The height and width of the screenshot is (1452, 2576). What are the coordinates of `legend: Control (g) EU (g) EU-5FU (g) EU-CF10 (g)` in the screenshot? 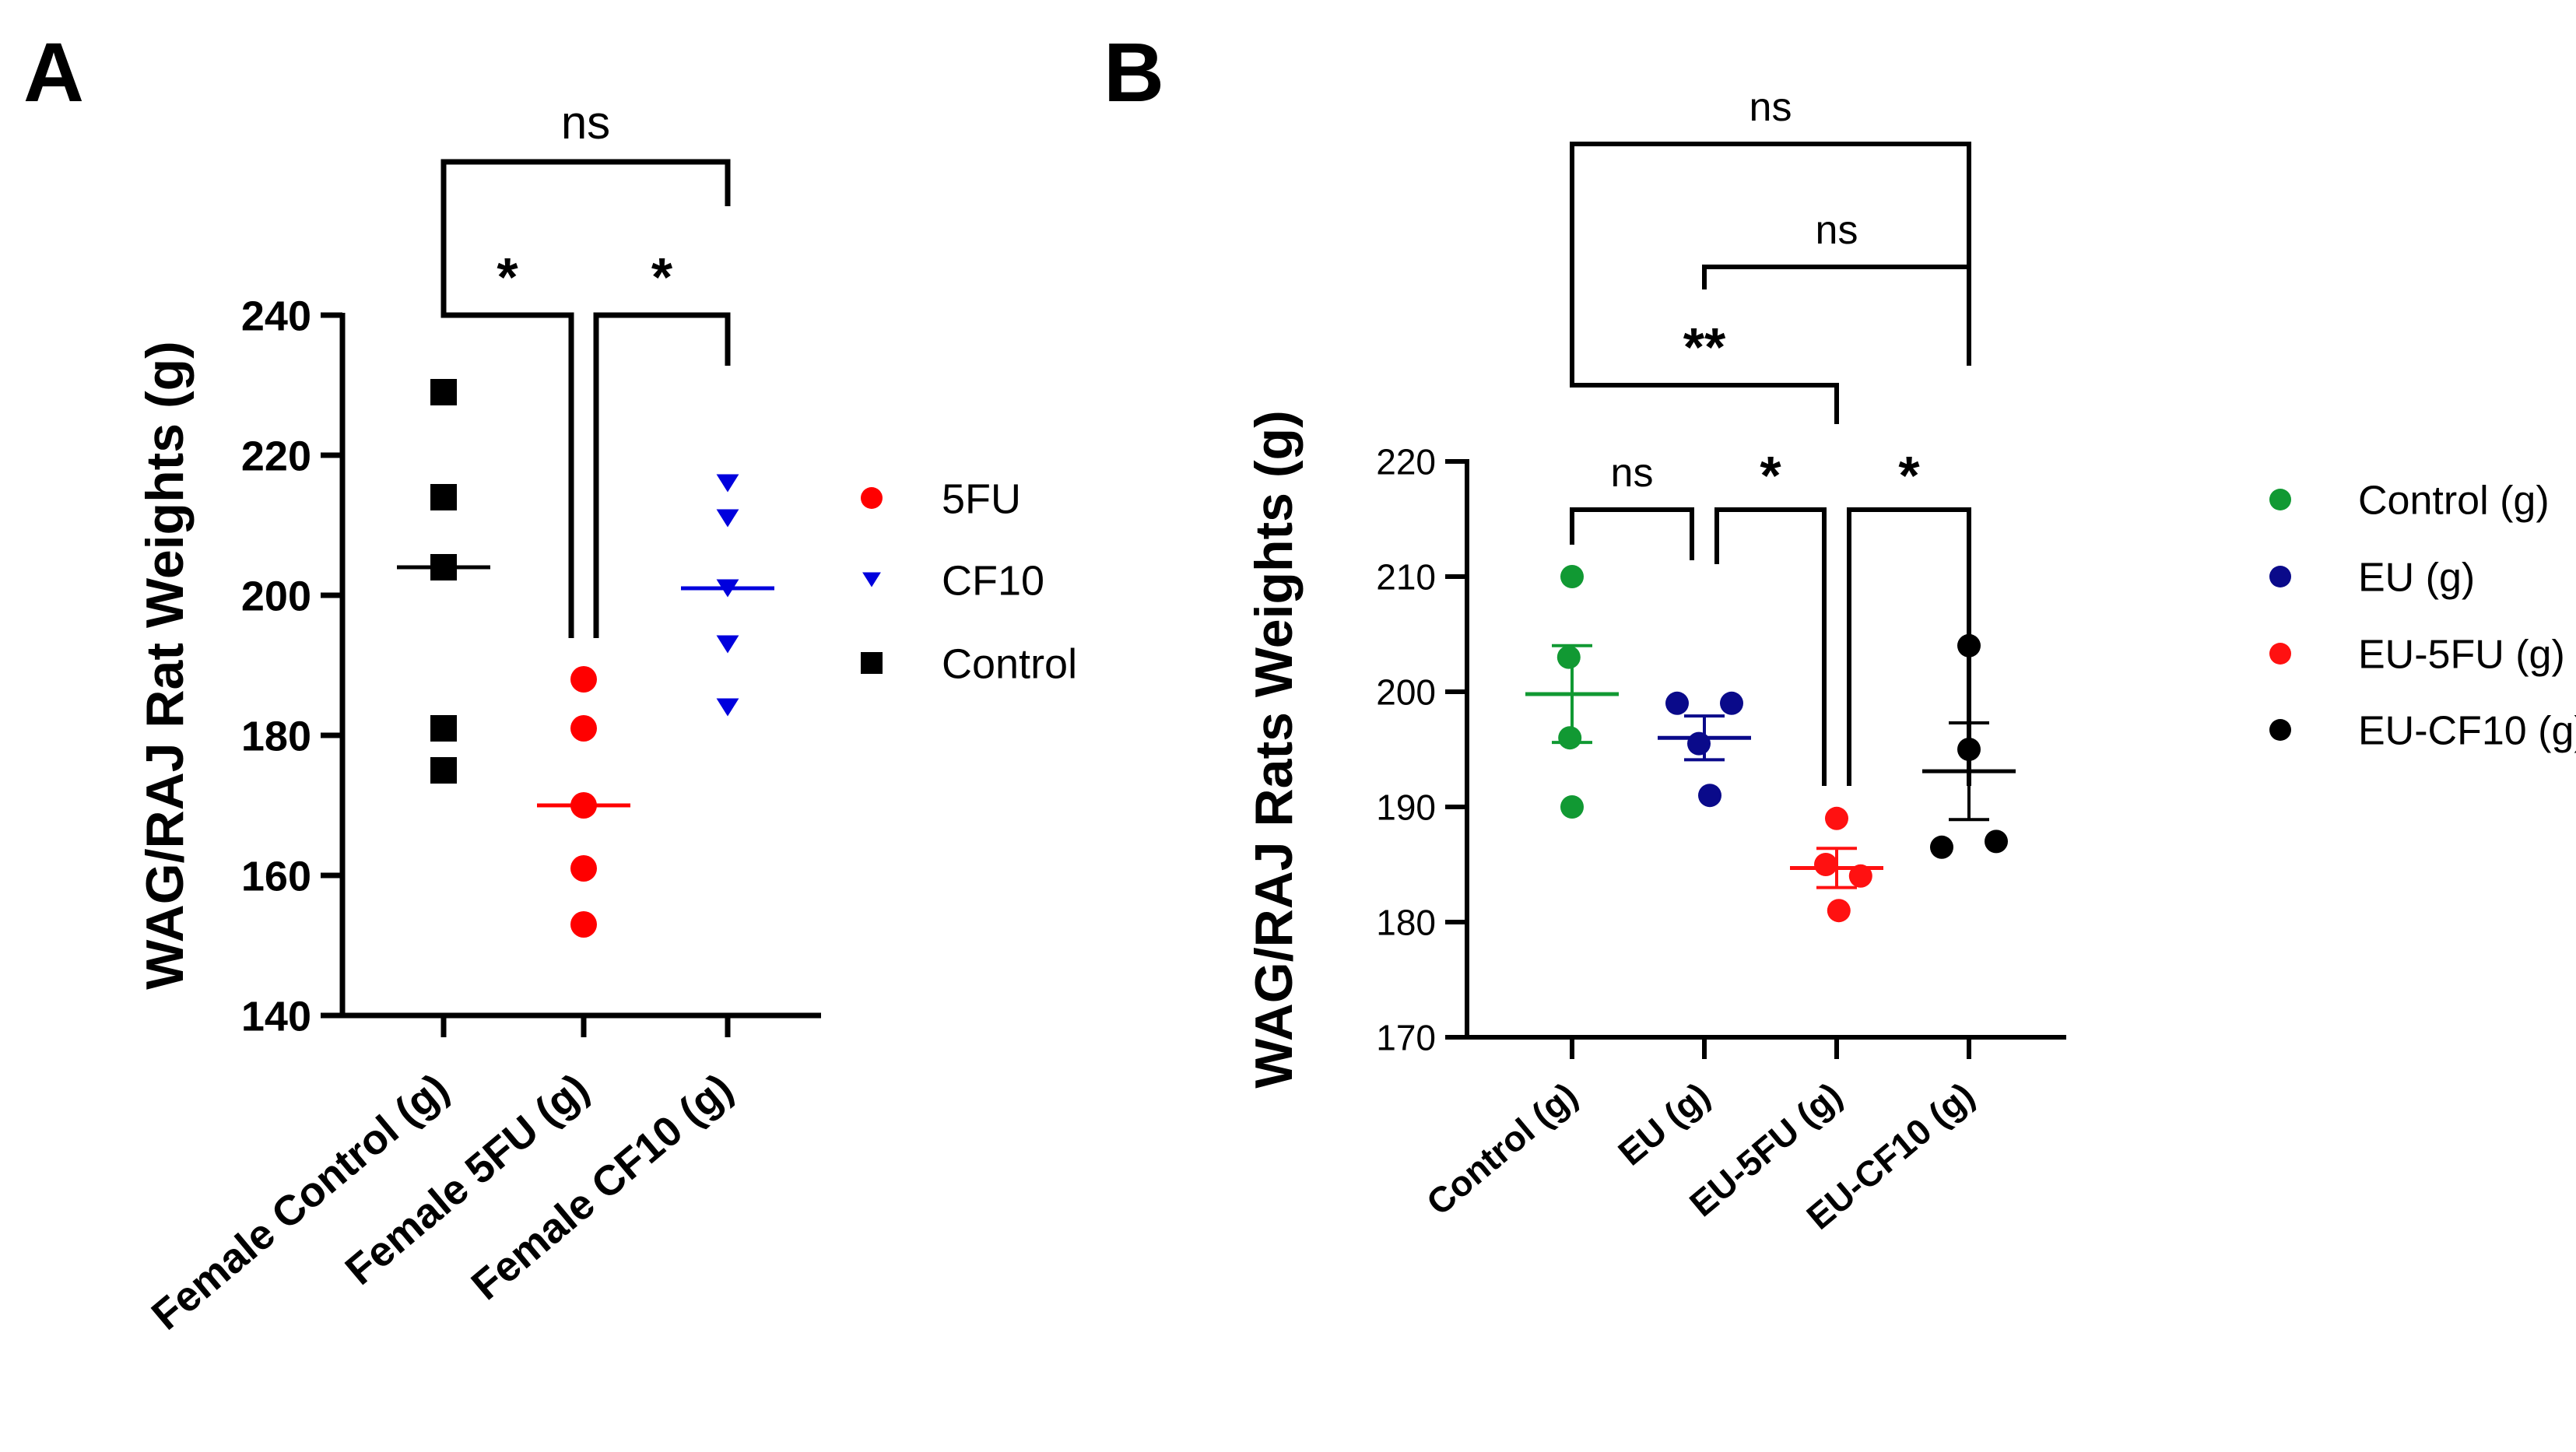 It's located at (2423, 616).